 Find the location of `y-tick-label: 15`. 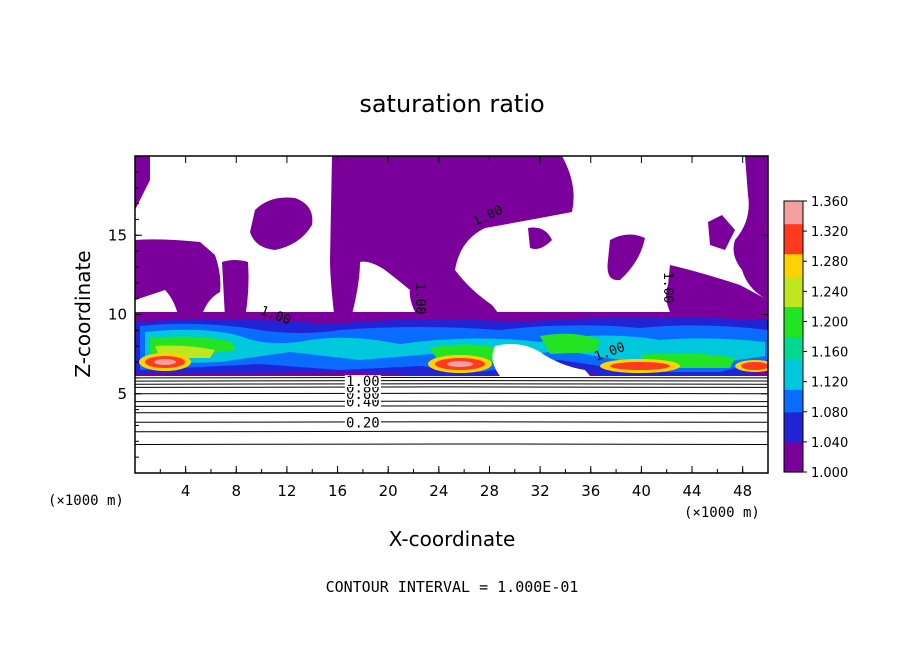

y-tick-label: 15 is located at coordinates (117, 235).